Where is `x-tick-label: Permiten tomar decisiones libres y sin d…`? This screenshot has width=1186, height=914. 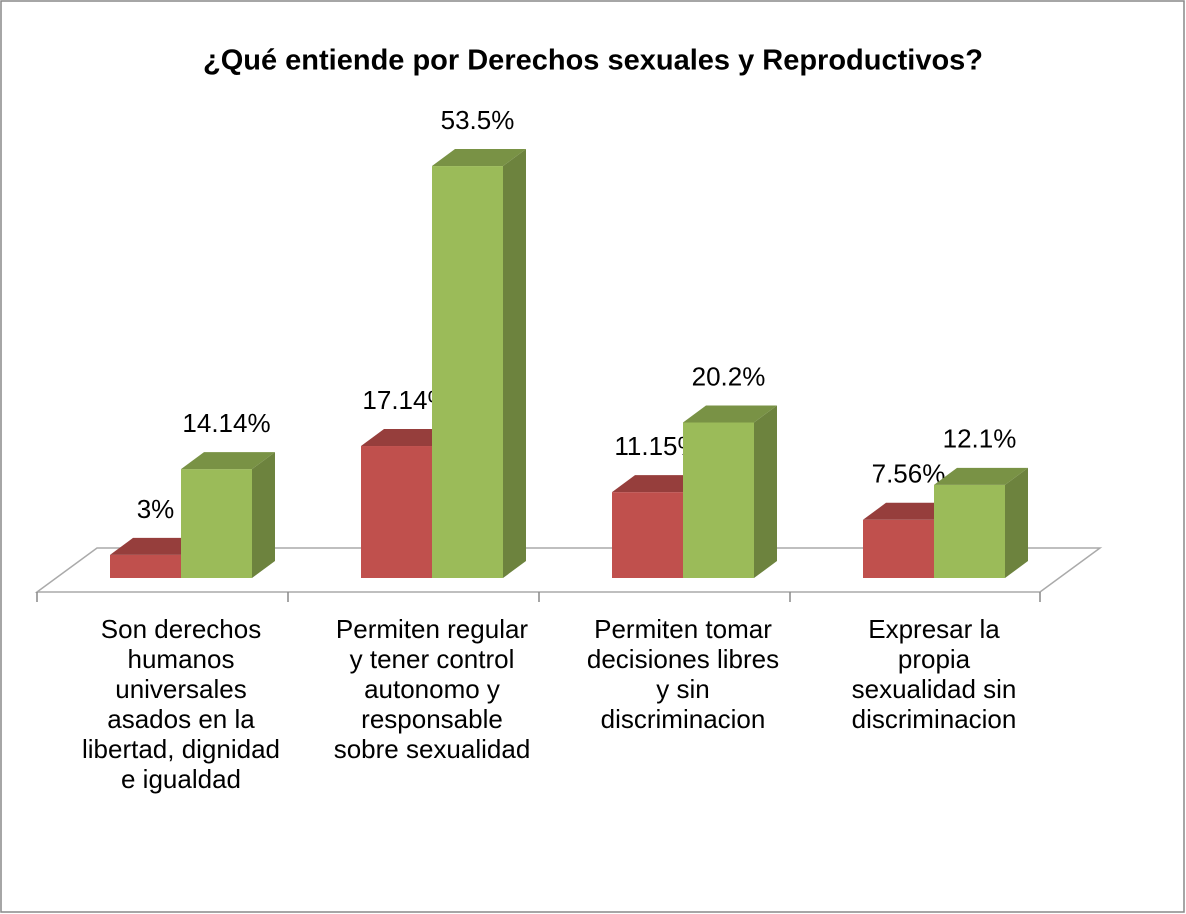 x-tick-label: Permiten tomar decisiones libres y sin d… is located at coordinates (683, 674).